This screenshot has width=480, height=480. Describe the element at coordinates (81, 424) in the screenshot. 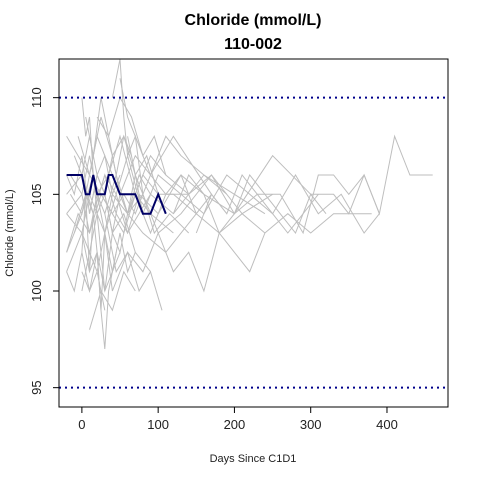

I see `x-tick-label: 0` at that location.